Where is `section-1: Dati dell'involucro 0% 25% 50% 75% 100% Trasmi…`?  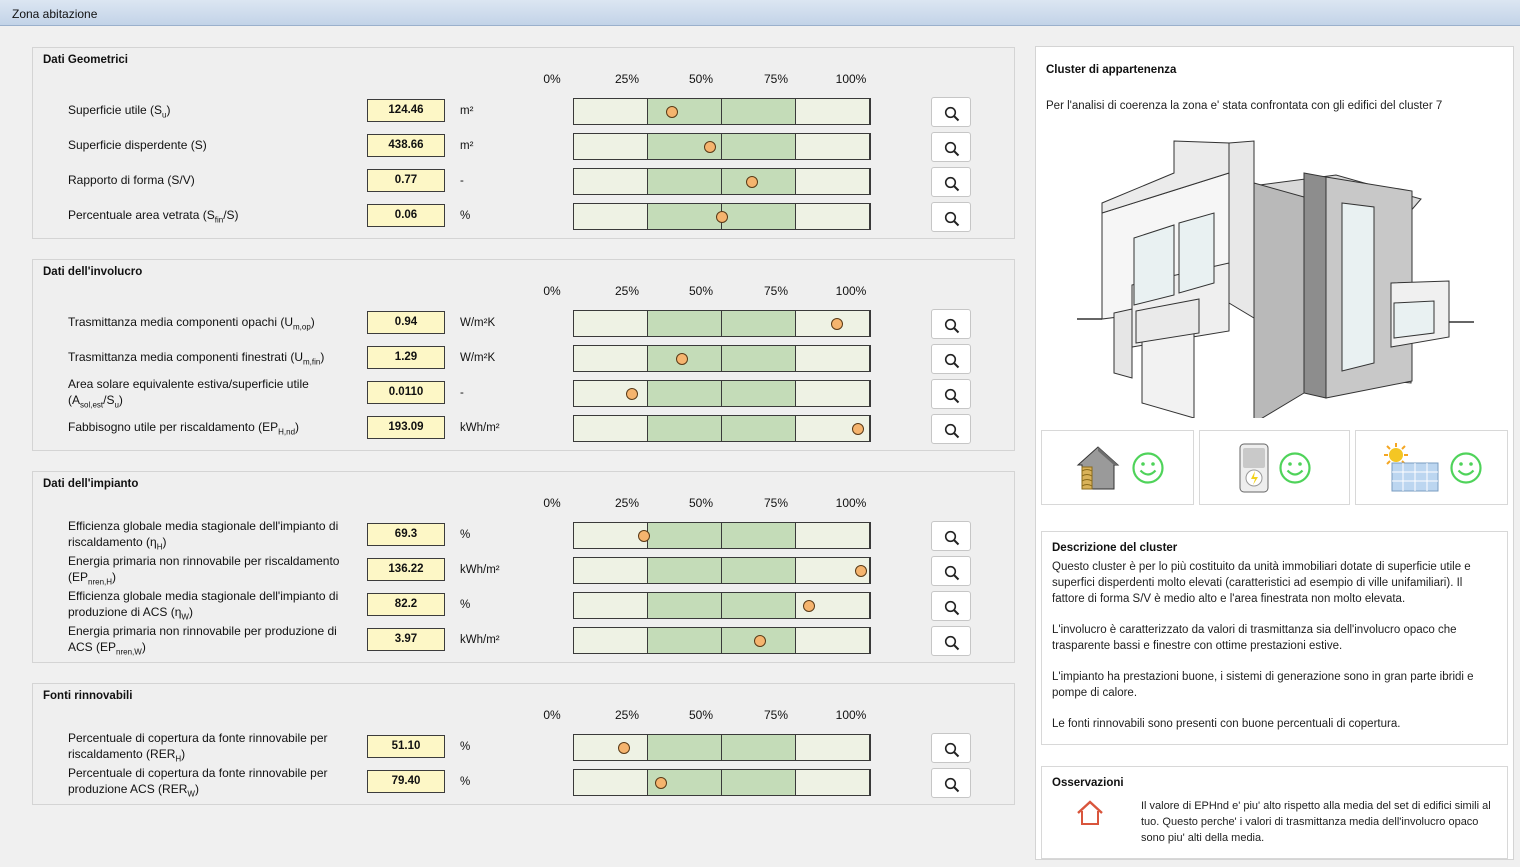 section-1: Dati dell'involucro 0% 25% 50% 75% 100% Trasmi… is located at coordinates (523, 355).